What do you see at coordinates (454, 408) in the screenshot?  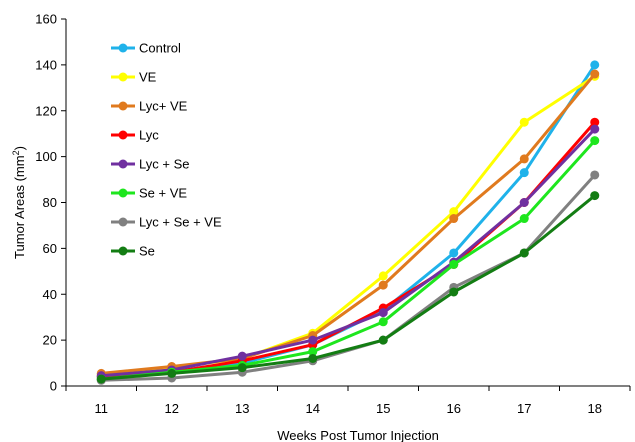 I see `x-tick-label: 16` at bounding box center [454, 408].